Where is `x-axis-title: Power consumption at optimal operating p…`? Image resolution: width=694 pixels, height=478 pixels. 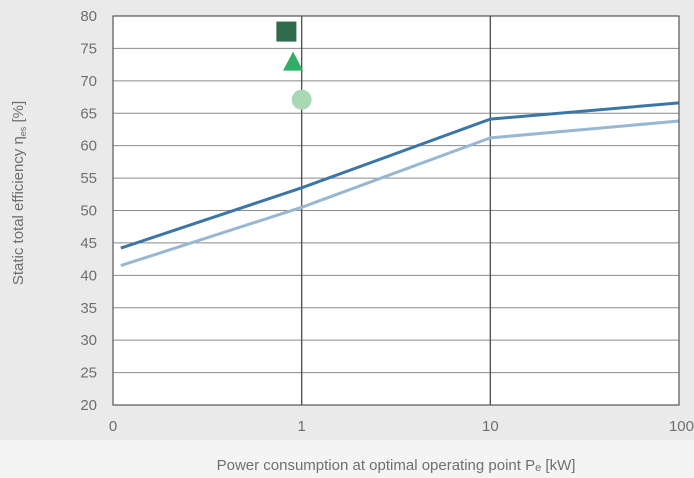 x-axis-title: Power consumption at optimal operating p… is located at coordinates (396, 465).